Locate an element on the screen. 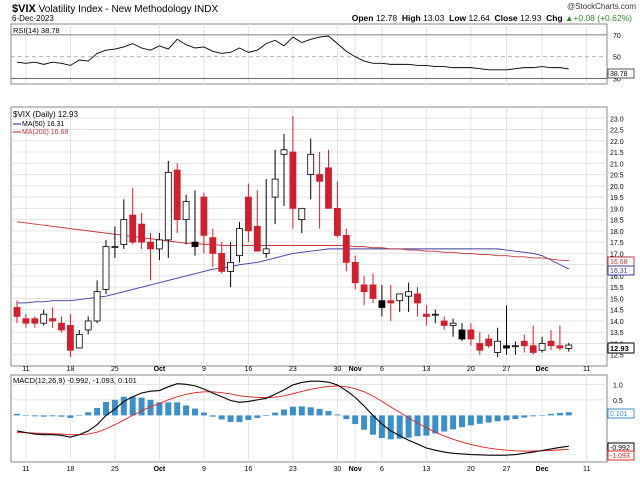  price-tick-label: 21.5 is located at coordinates (617, 153).